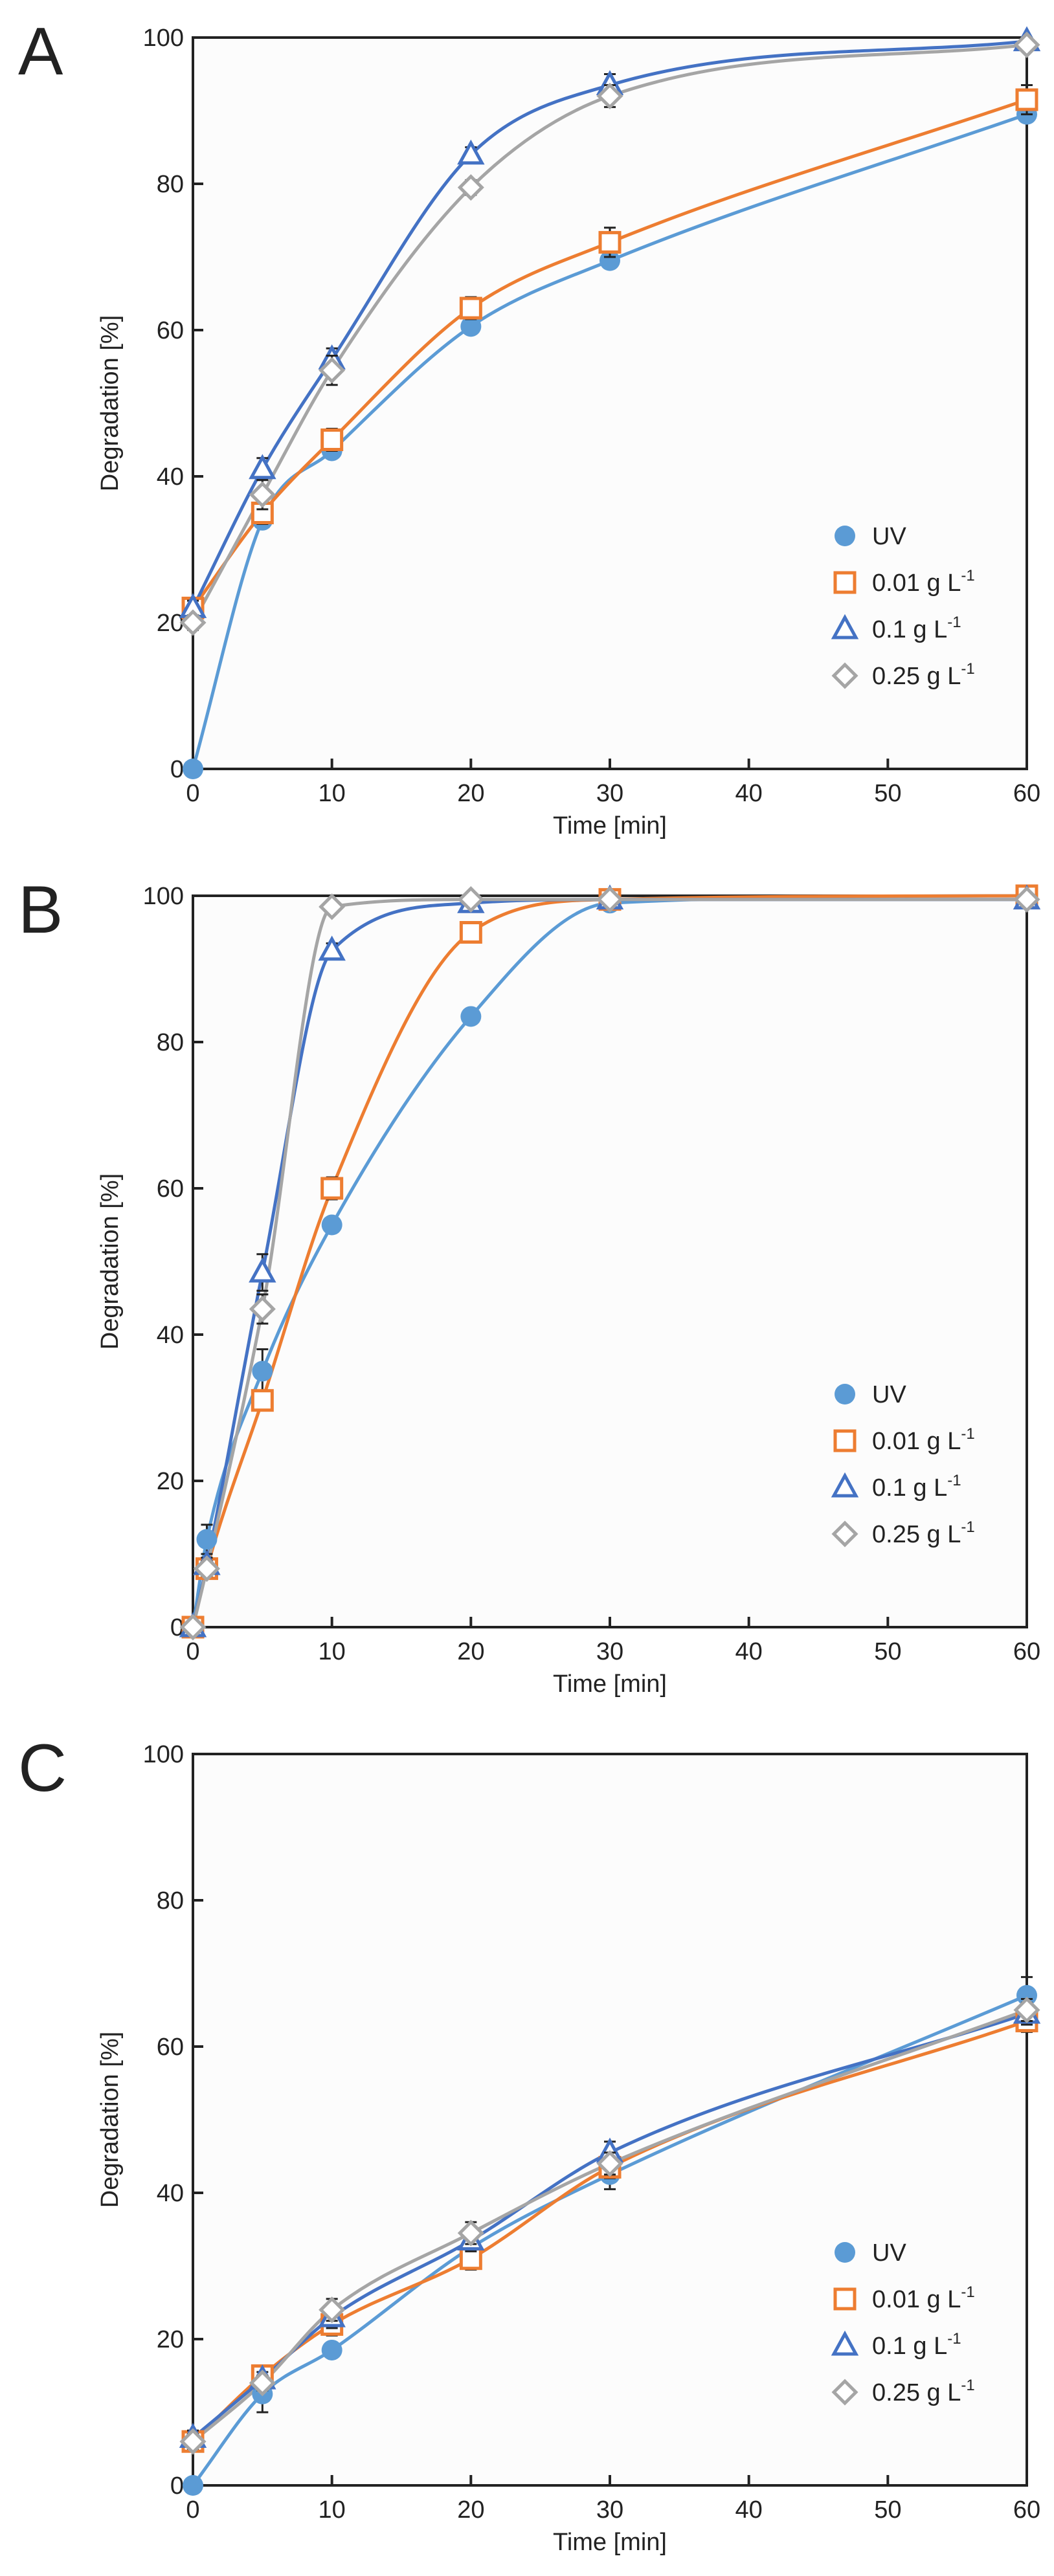 Image resolution: width=1054 pixels, height=2576 pixels. I want to click on y-axis-label: Degradation [%], so click(110, 403).